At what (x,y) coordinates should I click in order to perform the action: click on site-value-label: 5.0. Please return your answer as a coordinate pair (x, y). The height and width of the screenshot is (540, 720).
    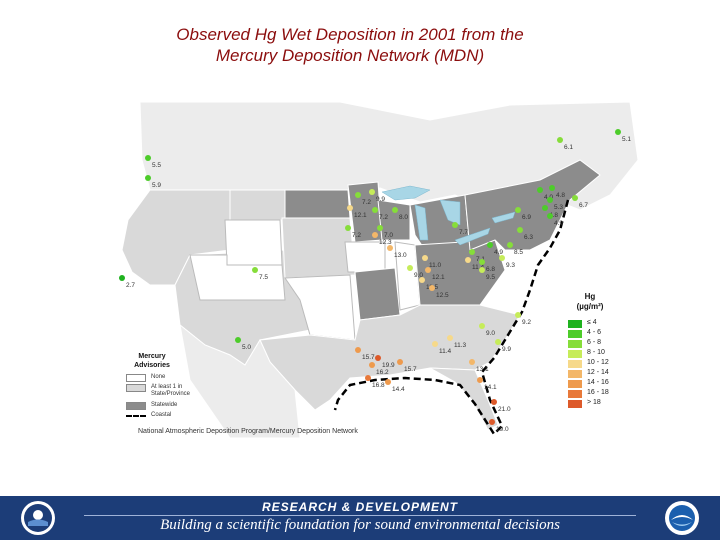
    Looking at the image, I should click on (246, 347).